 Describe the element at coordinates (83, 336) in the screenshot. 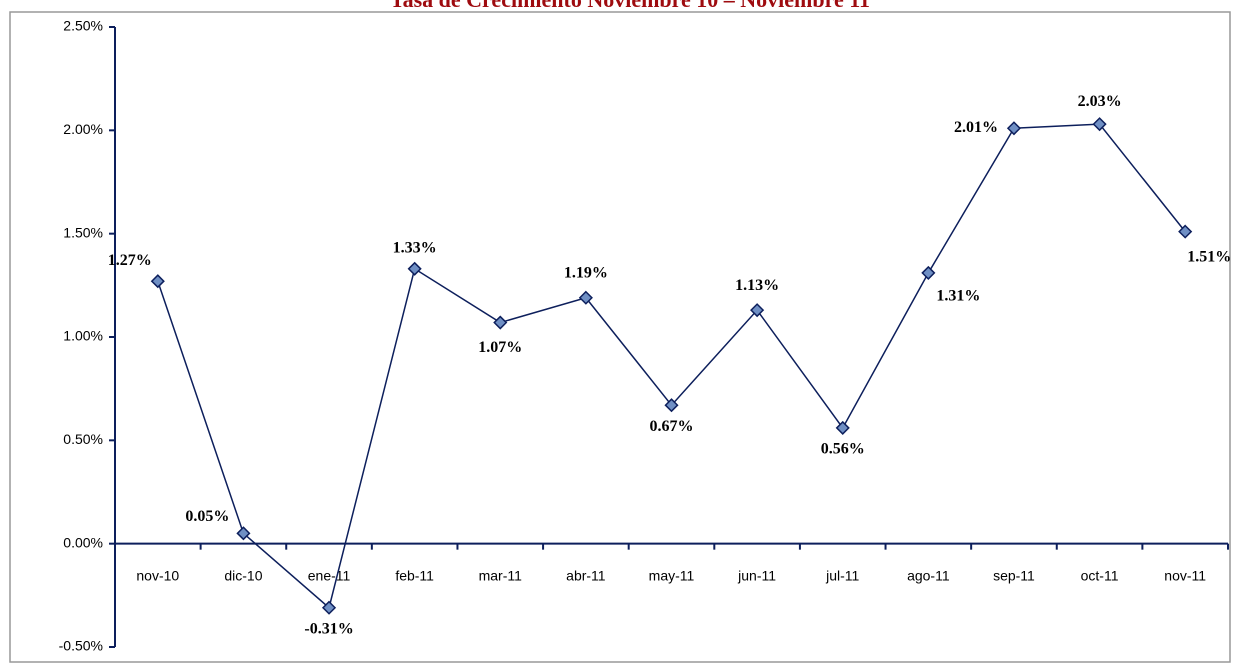

I see `y-tick-label: 1.00%` at that location.